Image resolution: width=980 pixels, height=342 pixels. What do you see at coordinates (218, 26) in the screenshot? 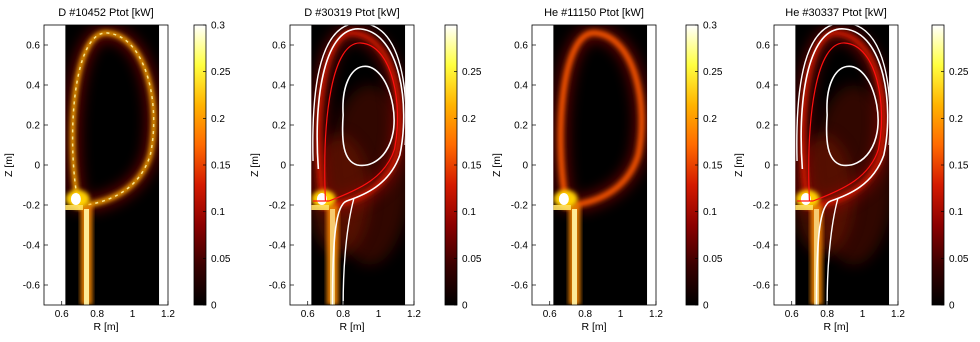
I see `colorbar-tick-label: 0.3` at bounding box center [218, 26].